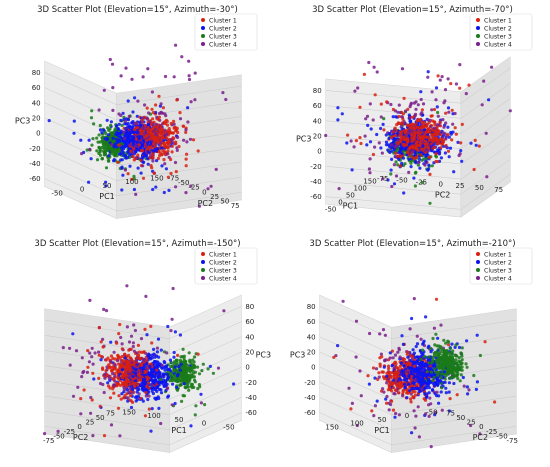 Image resolution: width=550 pixels, height=467 pixels. I want to click on legend-label-2: Cluster 2, so click(223, 29).